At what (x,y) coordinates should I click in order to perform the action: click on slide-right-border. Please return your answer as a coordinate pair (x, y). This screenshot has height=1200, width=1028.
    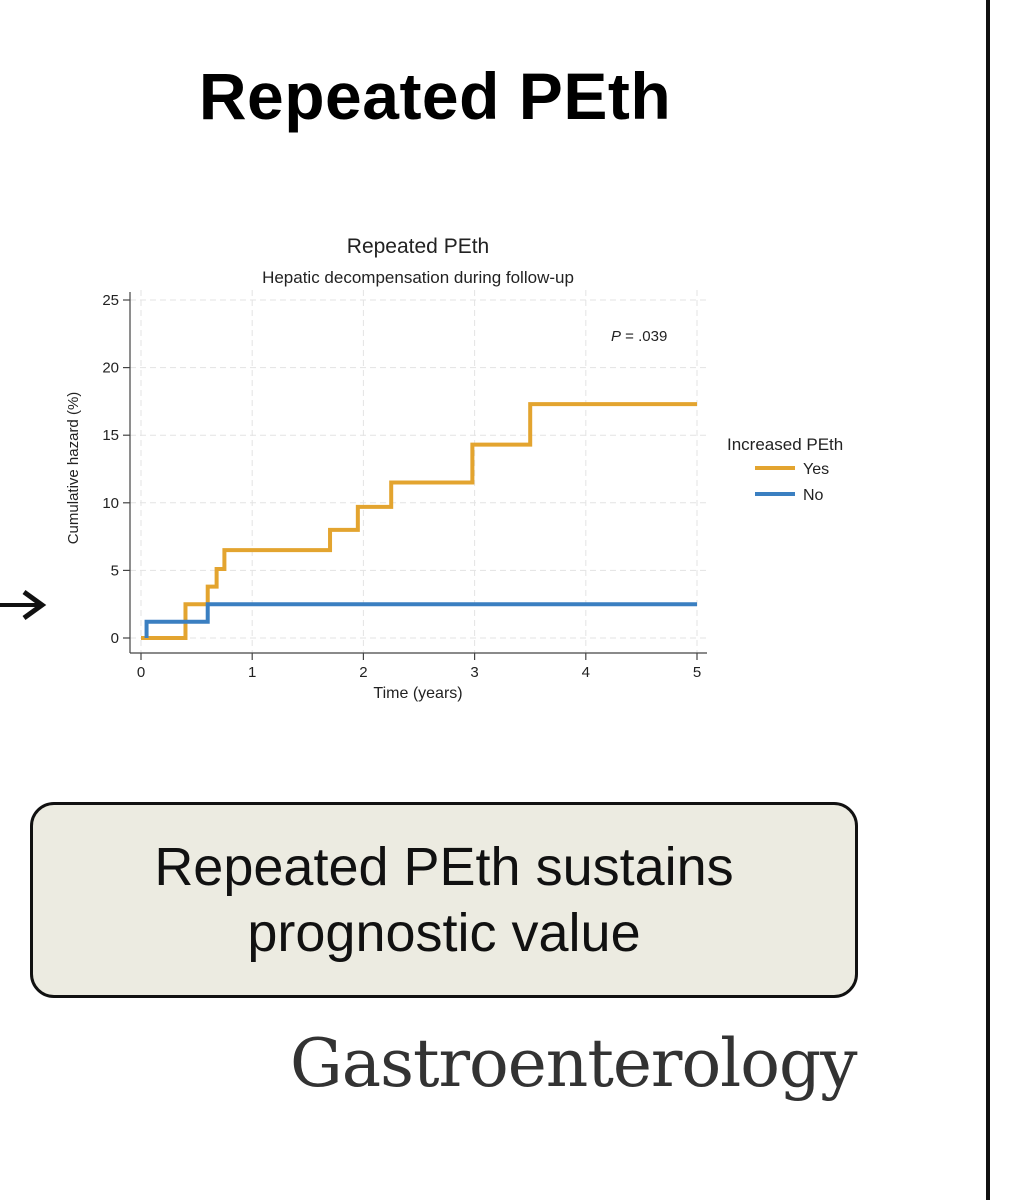
    Looking at the image, I should click on (988, 600).